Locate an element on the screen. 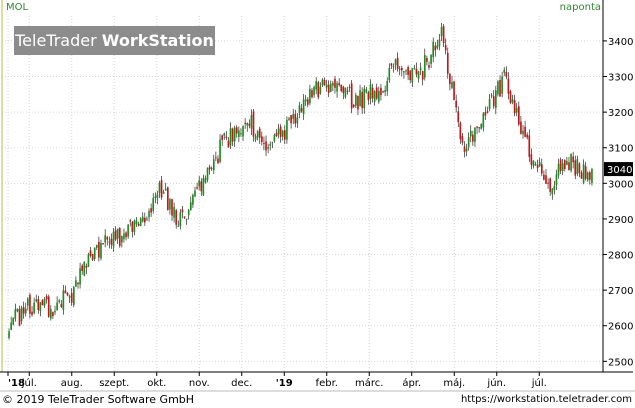 This screenshot has height=408, width=635. x-tick-label: szept. is located at coordinates (114, 383).